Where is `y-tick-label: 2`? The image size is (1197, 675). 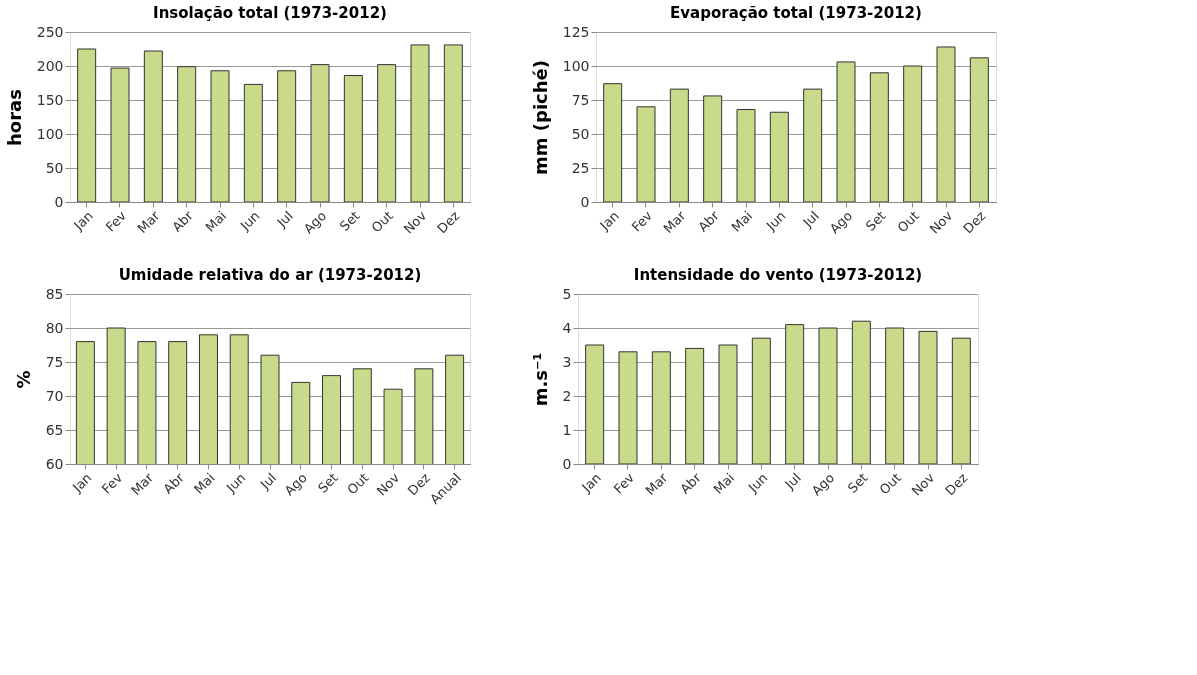
y-tick-label: 2 is located at coordinates (567, 395).